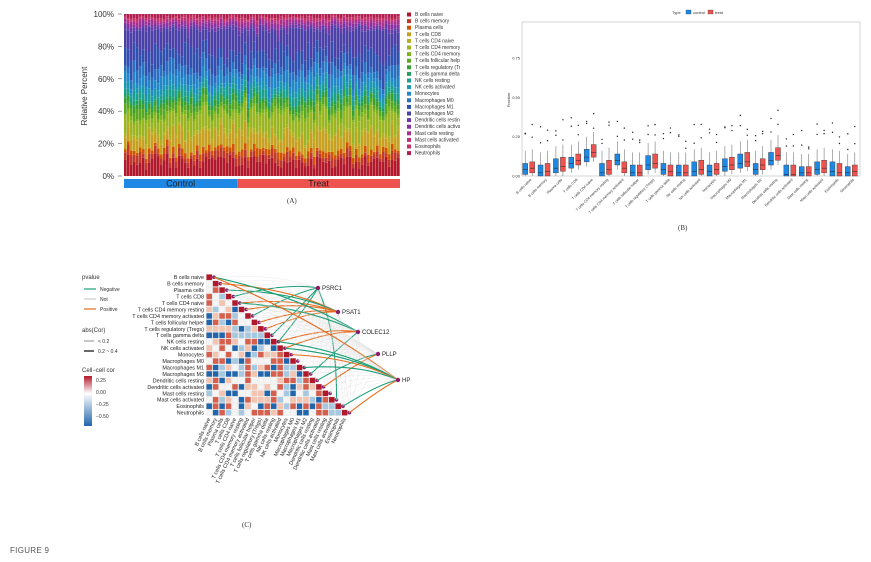  Describe the element at coordinates (437, 68) in the screenshot. I see `panel-a-legend-label: T cells regulatory (Tregs)` at that location.